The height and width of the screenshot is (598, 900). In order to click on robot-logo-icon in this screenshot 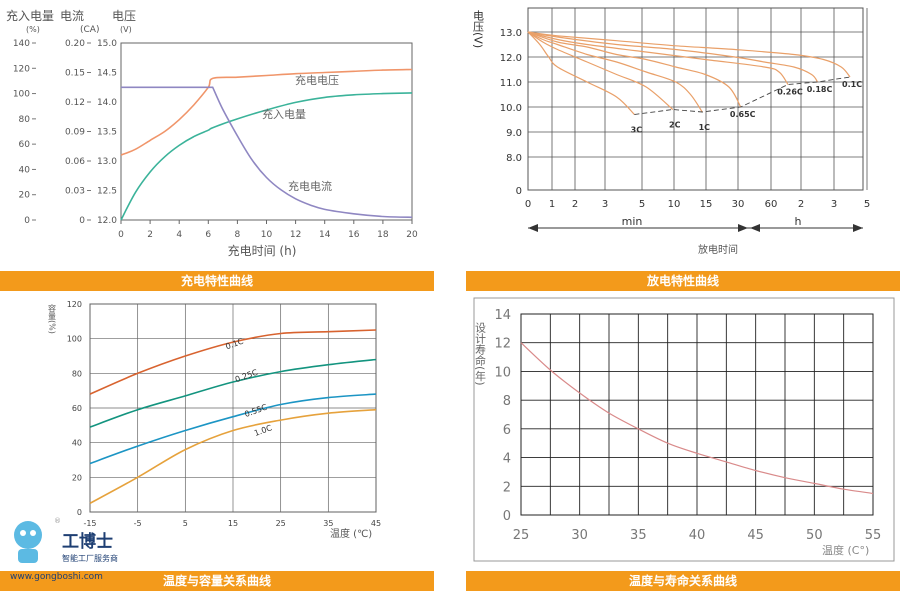, I will do `click(28, 535)`.